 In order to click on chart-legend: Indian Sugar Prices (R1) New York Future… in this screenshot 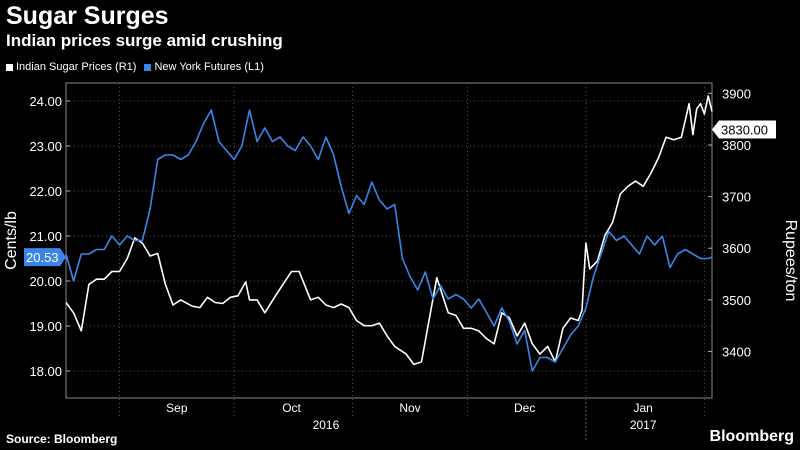, I will do `click(139, 67)`.